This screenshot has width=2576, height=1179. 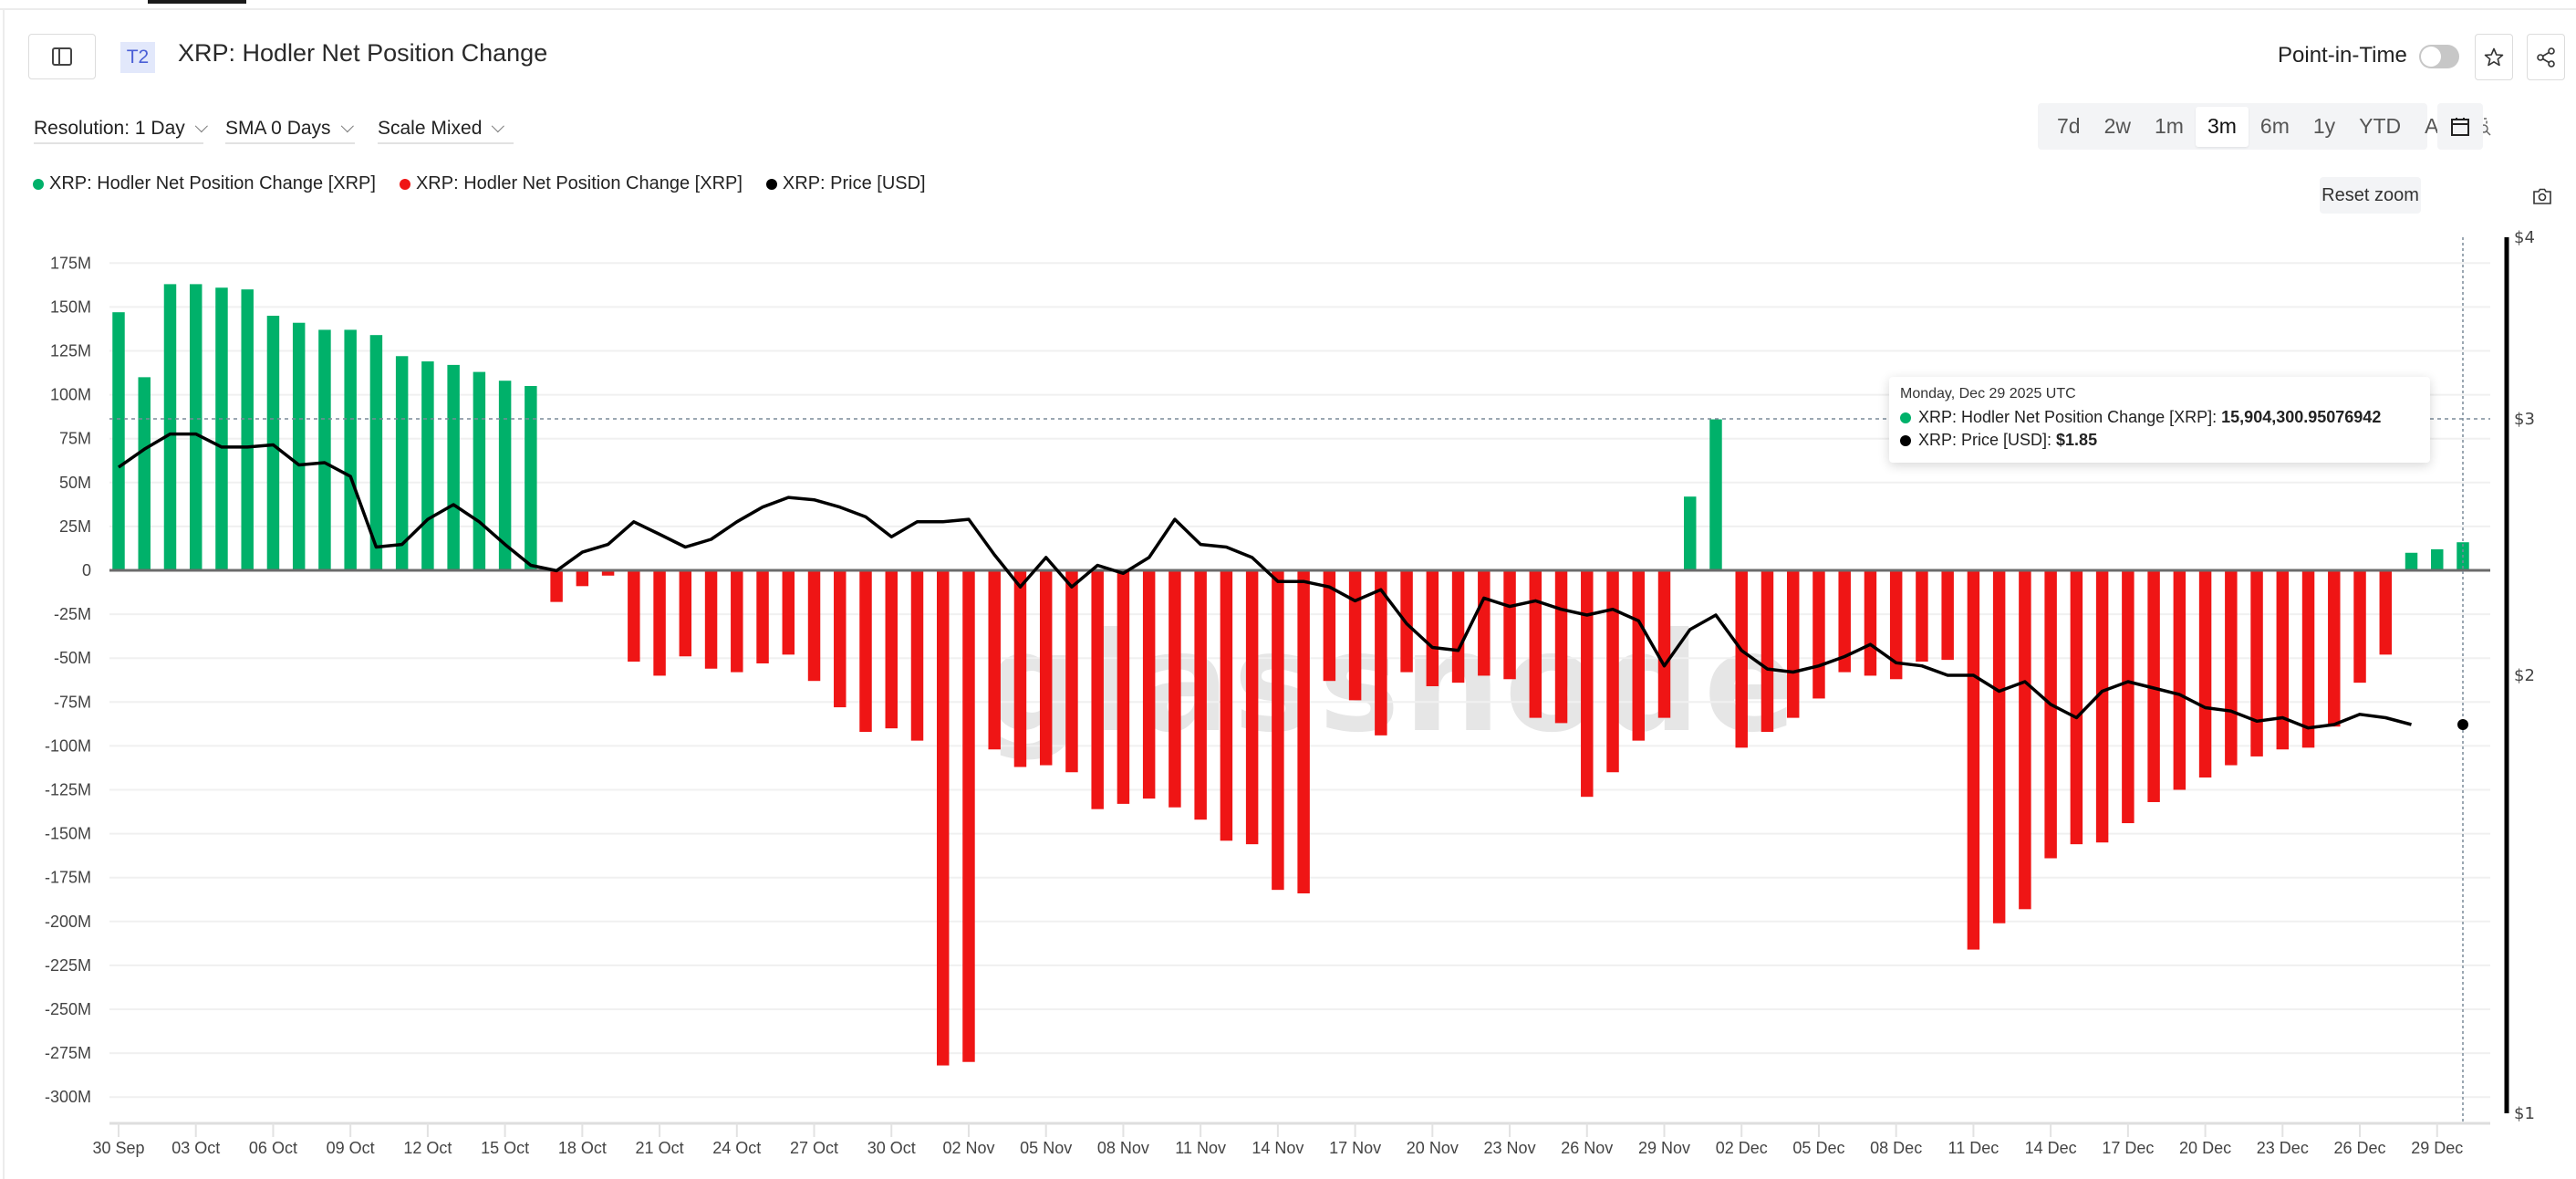 I want to click on range-6m: 6m, so click(x=2274, y=126).